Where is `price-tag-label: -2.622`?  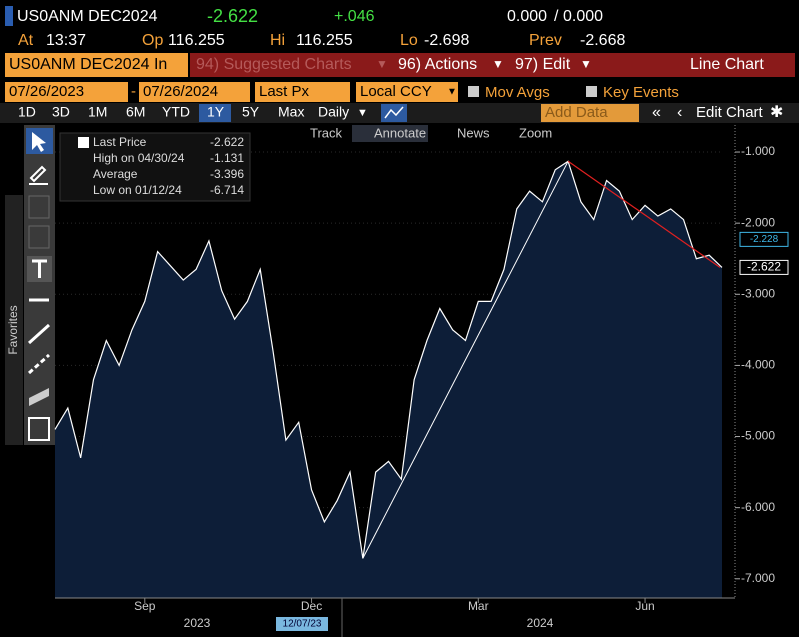
price-tag-label: -2.622 is located at coordinates (764, 267).